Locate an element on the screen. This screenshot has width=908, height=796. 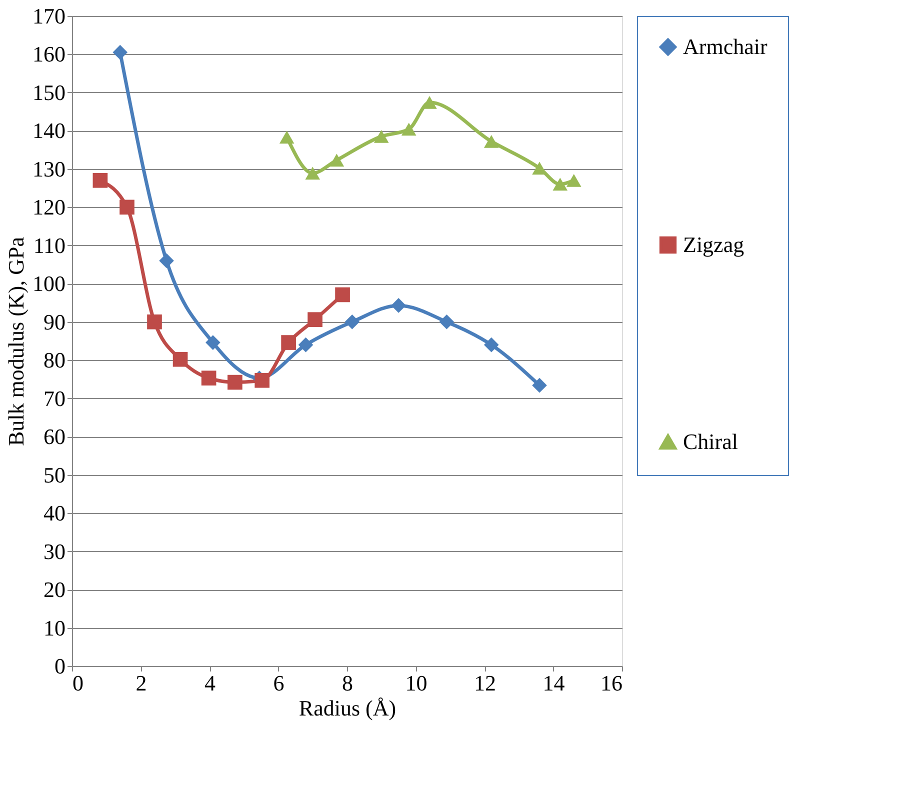
y-tick-label: 0 is located at coordinates (60, 666).